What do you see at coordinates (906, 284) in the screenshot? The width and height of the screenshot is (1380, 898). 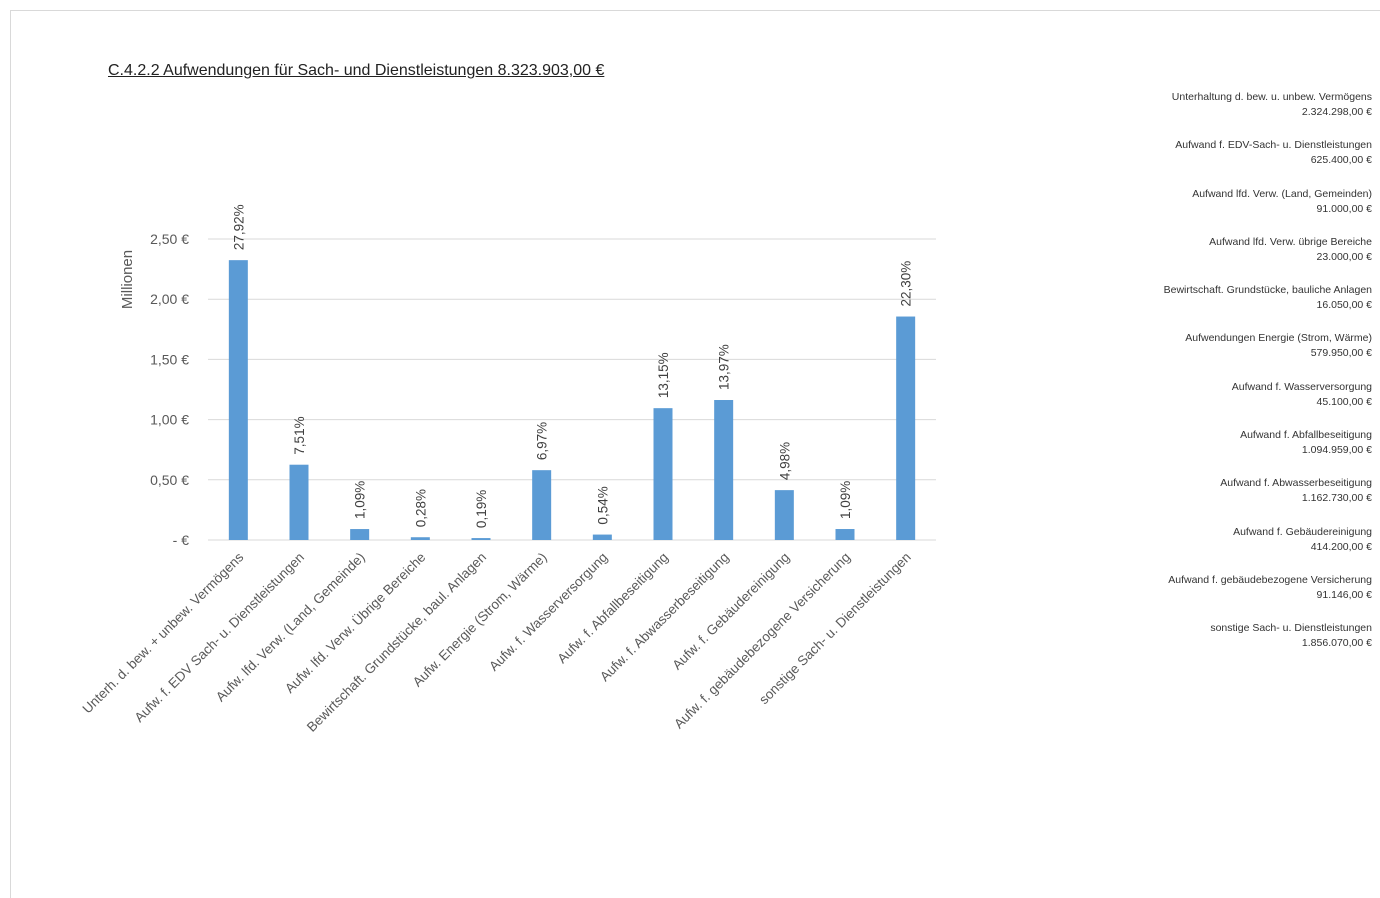 I see `data-label: 22,30%` at bounding box center [906, 284].